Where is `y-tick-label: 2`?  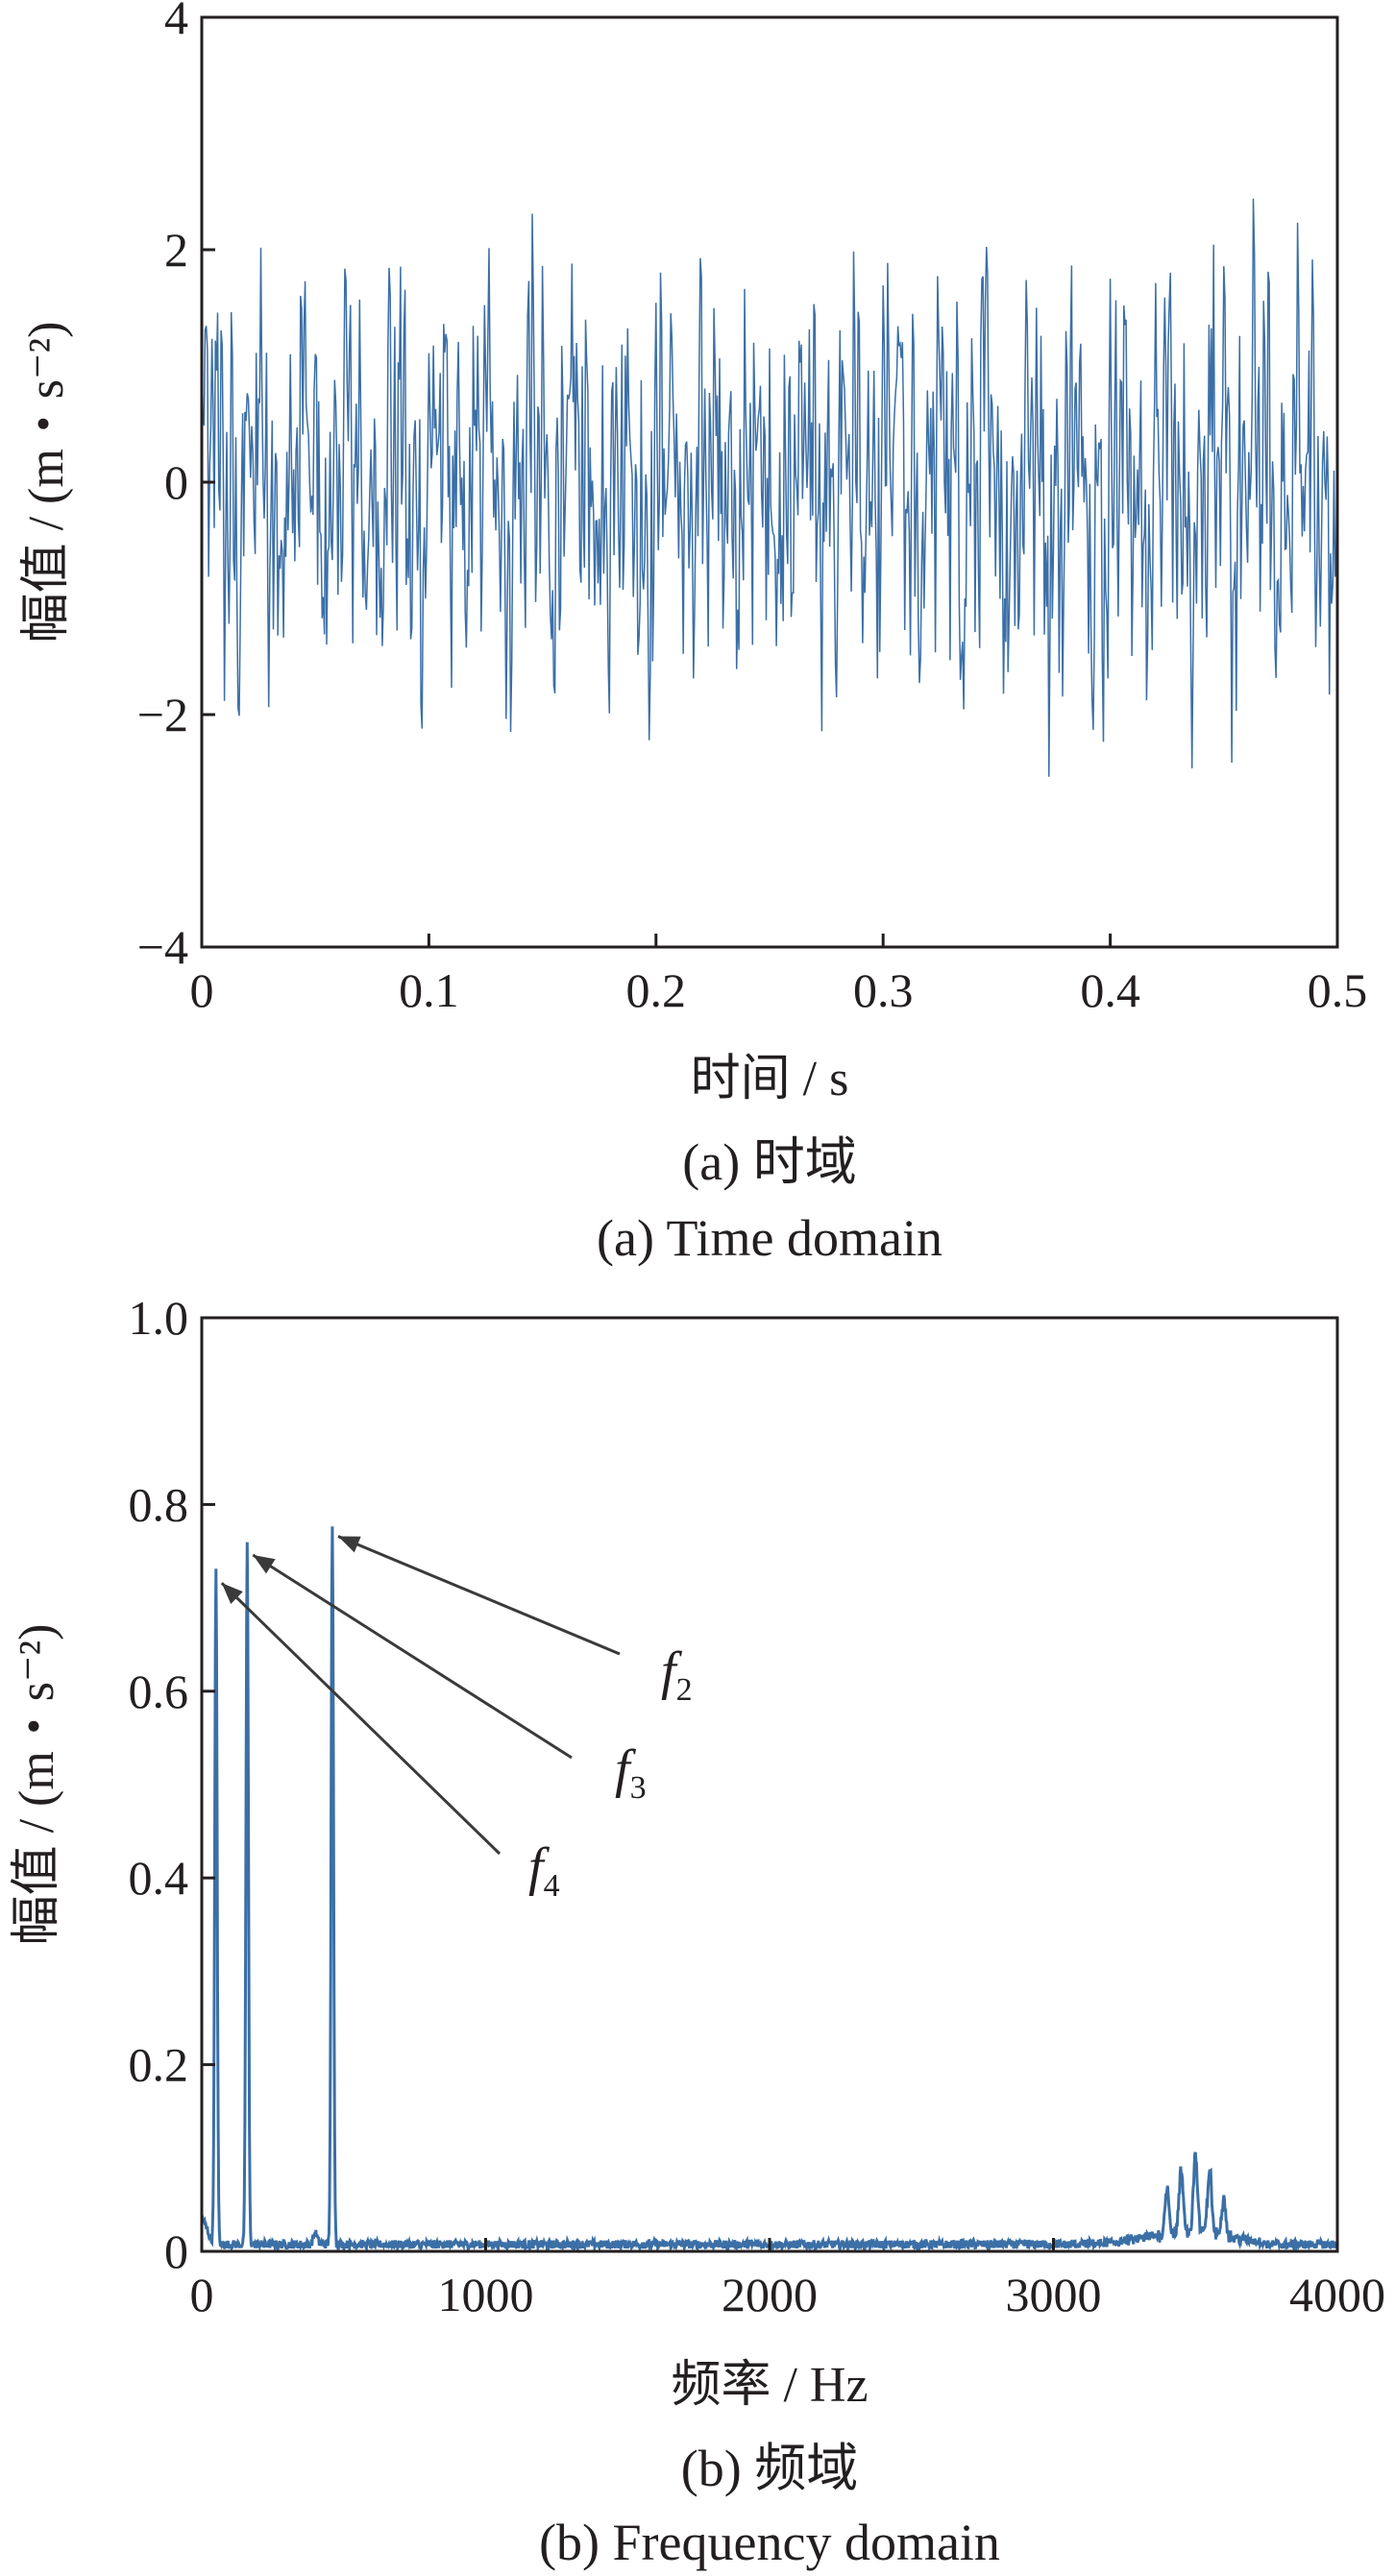
y-tick-label: 2 is located at coordinates (176, 250).